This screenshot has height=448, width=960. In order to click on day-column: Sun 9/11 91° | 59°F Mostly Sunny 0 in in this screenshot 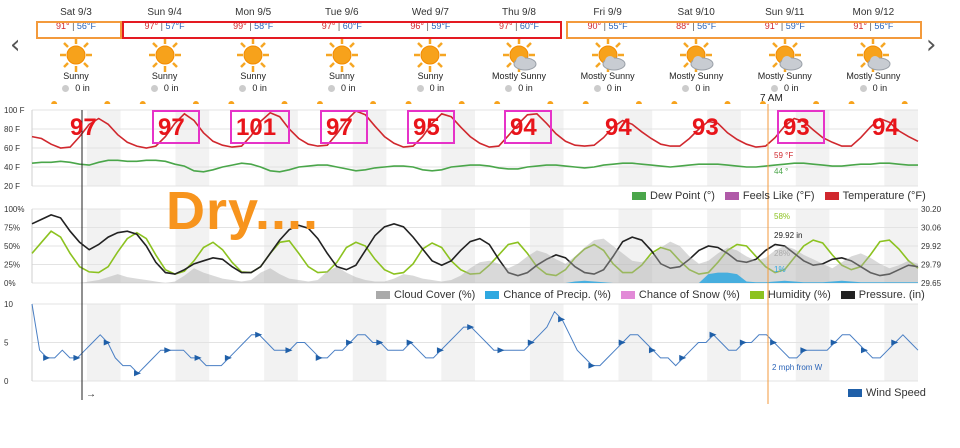, I will do `click(785, 50)`.